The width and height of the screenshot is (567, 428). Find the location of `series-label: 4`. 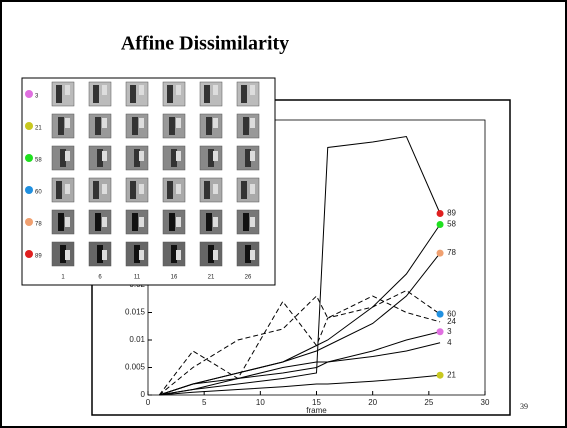

series-label: 4 is located at coordinates (449, 342).